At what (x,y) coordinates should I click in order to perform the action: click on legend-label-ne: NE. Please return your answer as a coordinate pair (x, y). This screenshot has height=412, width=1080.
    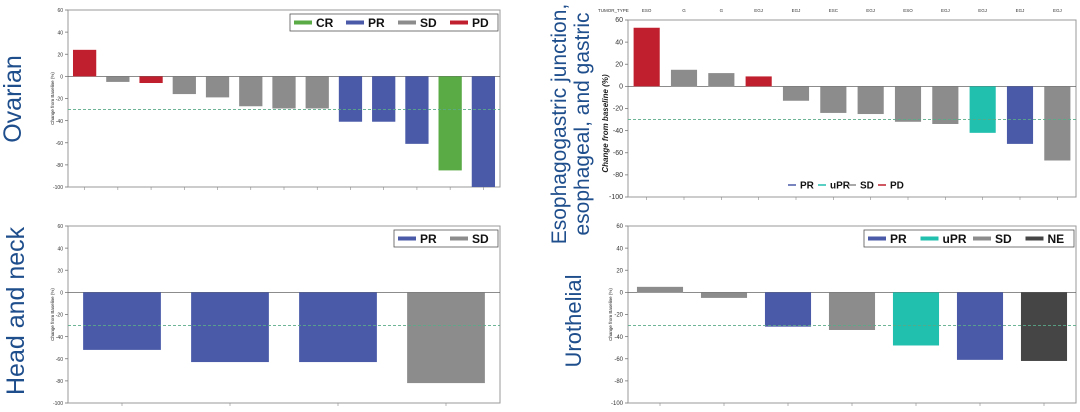
    Looking at the image, I should click on (1056, 239).